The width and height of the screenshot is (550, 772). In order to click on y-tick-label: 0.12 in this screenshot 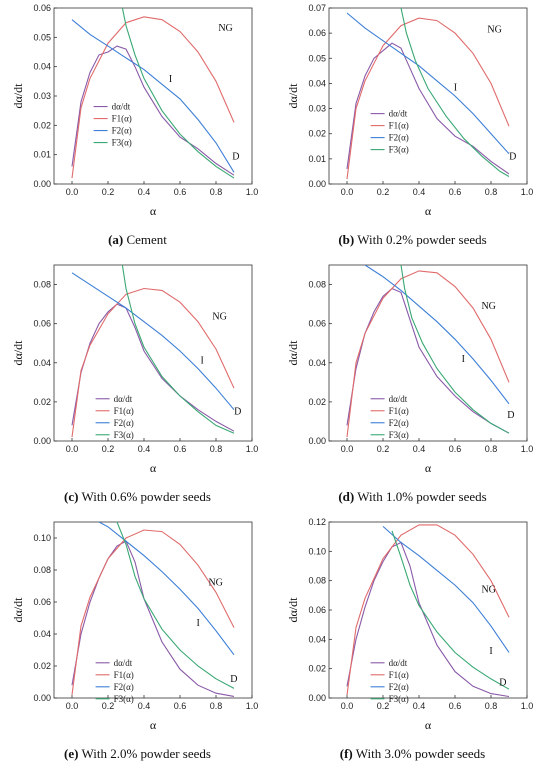, I will do `click(317, 522)`.